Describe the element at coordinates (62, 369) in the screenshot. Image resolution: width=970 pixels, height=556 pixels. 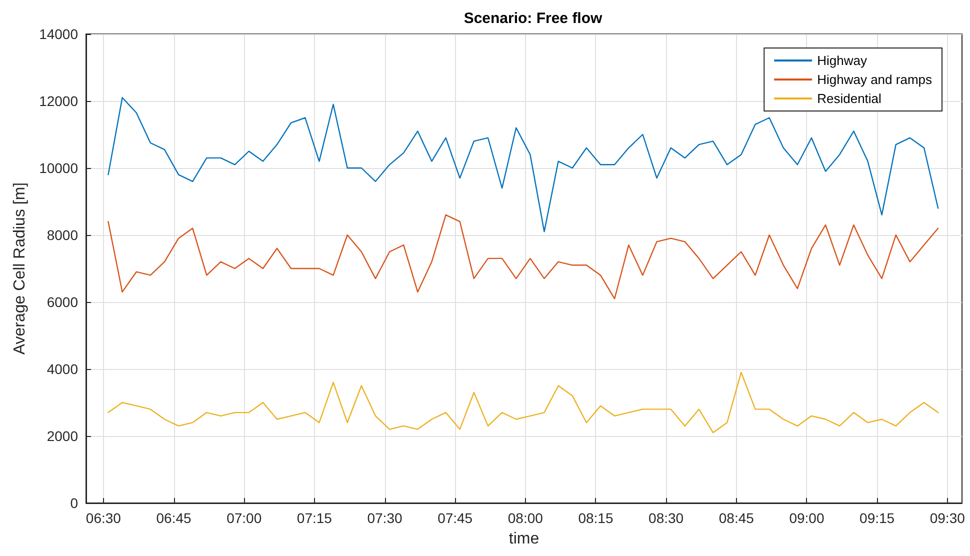
I see `y-tick-label: 4000` at that location.